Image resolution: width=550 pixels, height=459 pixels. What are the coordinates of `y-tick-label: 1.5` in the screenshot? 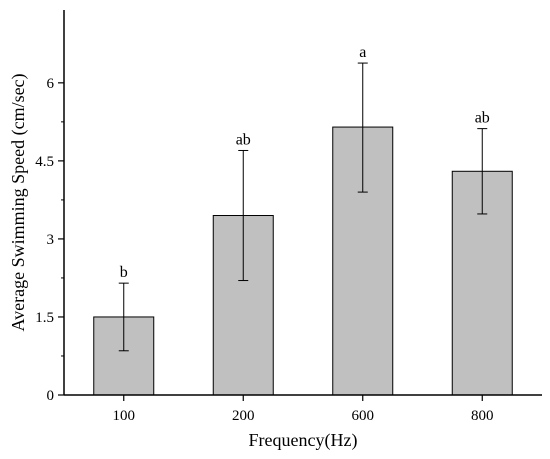 It's located at (44, 318).